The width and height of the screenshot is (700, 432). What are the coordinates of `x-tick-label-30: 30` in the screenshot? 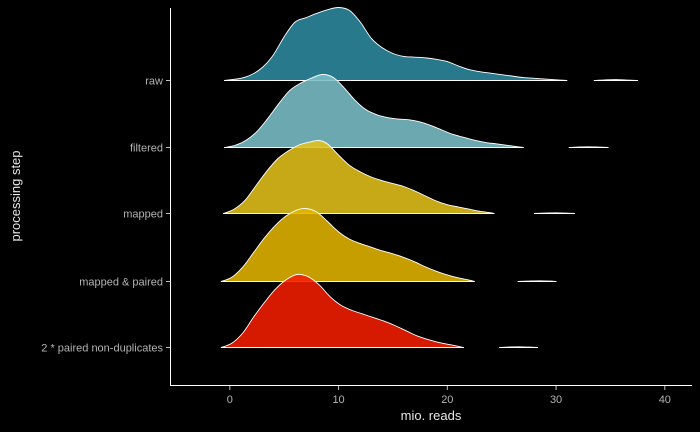 It's located at (556, 400).